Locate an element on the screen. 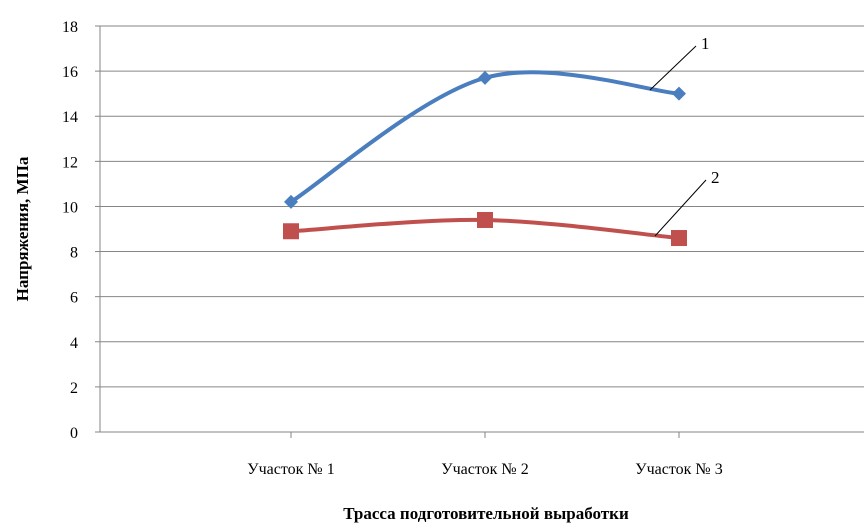 This screenshot has height=526, width=864. series-1-line is located at coordinates (485, 137).